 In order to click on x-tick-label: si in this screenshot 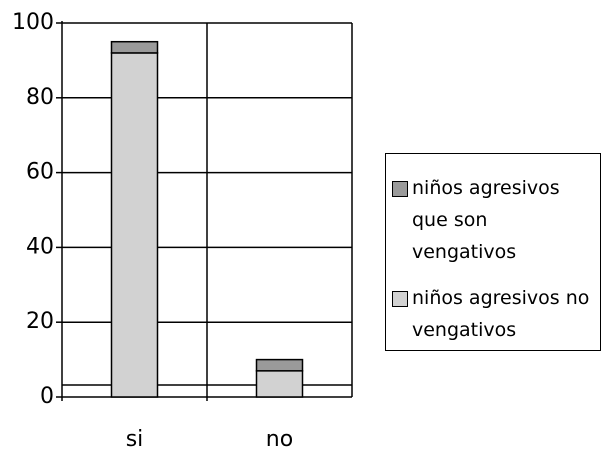, I will do `click(135, 438)`.